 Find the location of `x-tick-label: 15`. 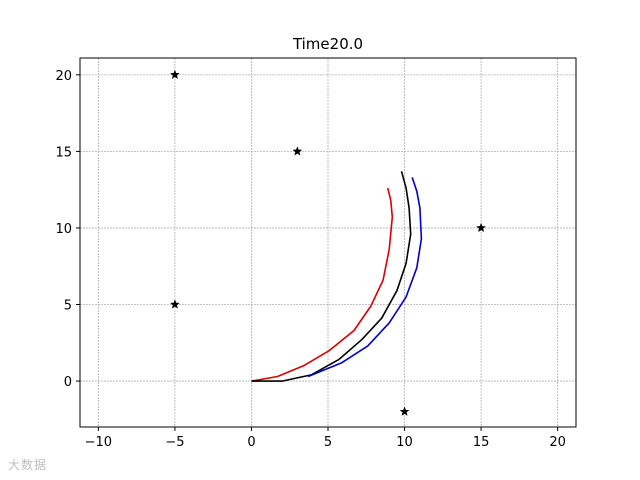

x-tick-label: 15 is located at coordinates (481, 442).